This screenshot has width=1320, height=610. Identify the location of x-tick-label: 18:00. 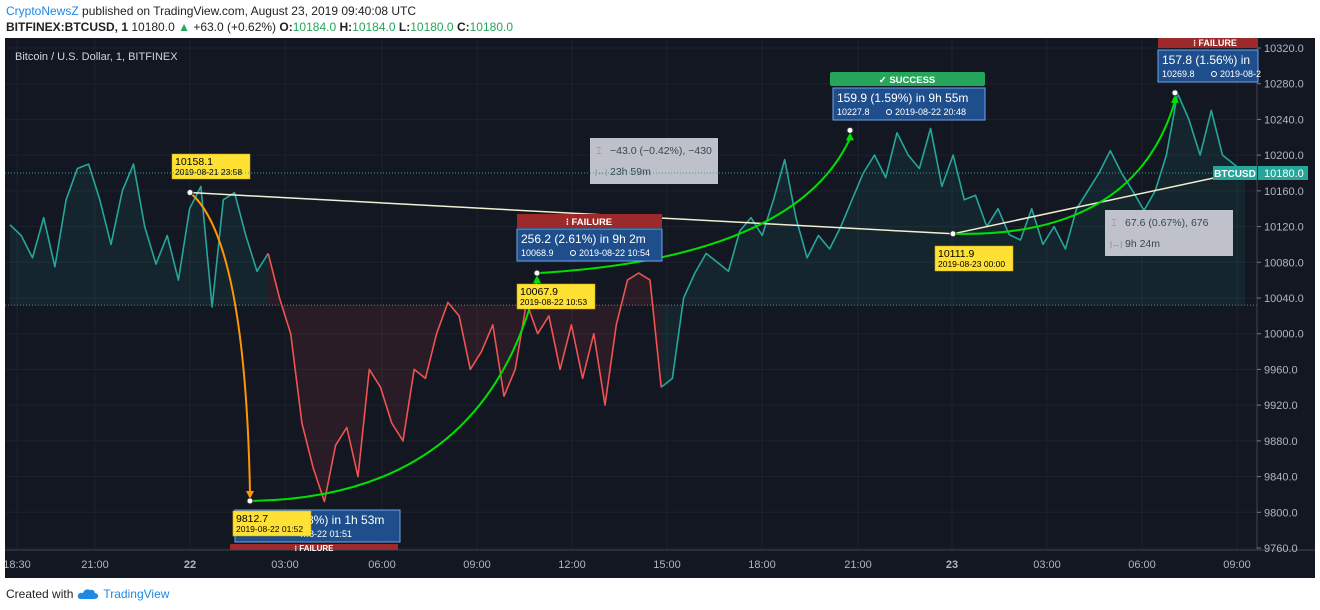
(762, 565).